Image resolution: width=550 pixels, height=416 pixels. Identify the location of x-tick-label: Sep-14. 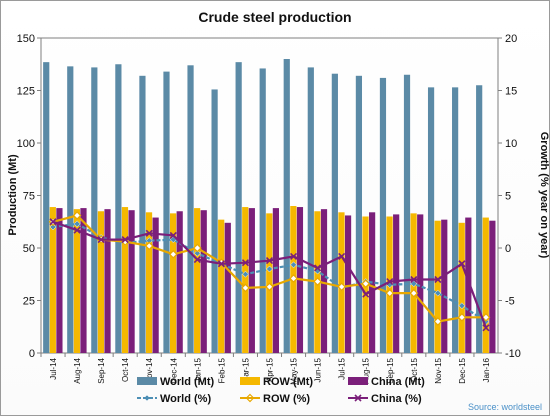
(101, 370).